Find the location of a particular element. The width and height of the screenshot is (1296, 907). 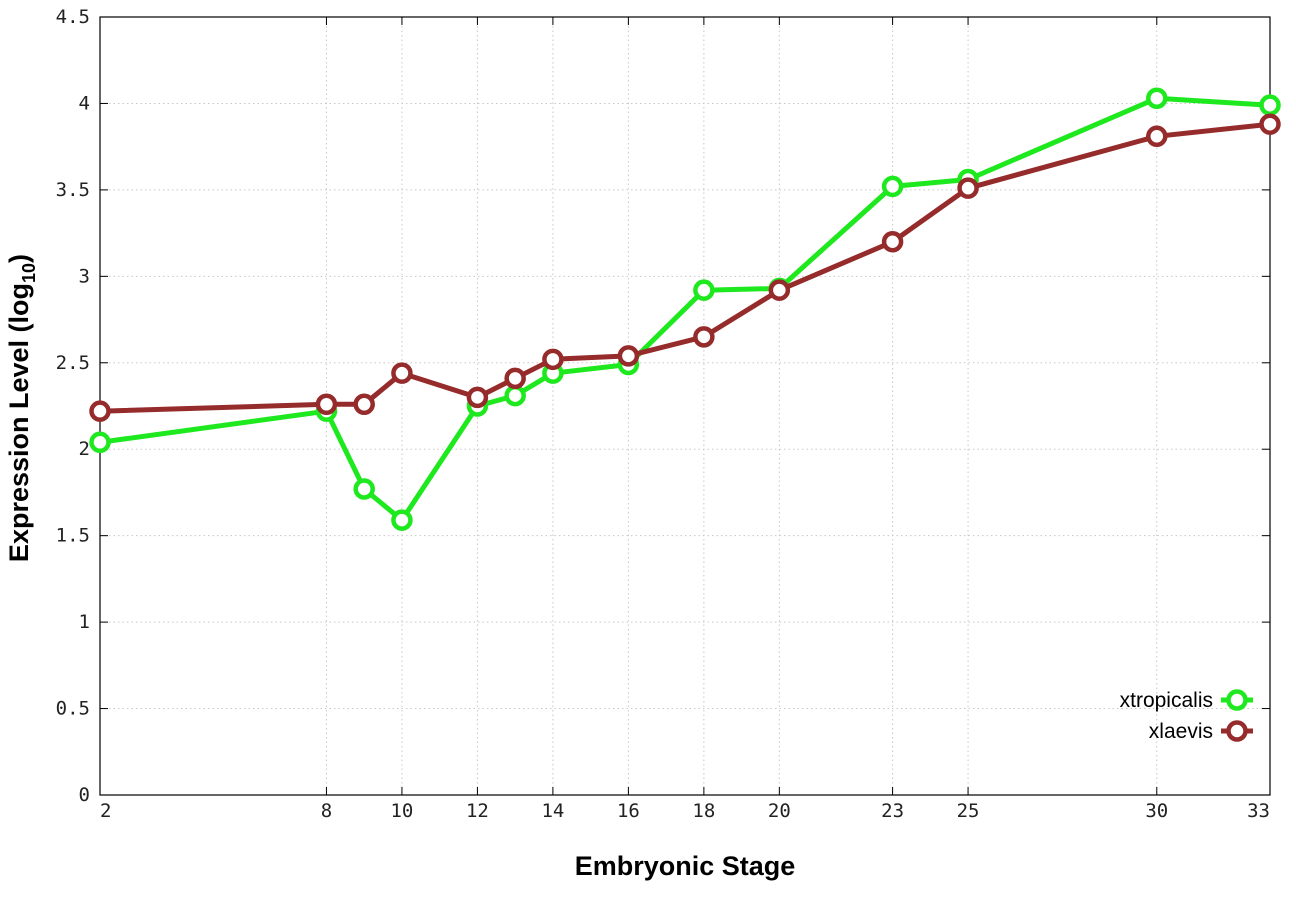

x-tick-label: 16 is located at coordinates (628, 811).